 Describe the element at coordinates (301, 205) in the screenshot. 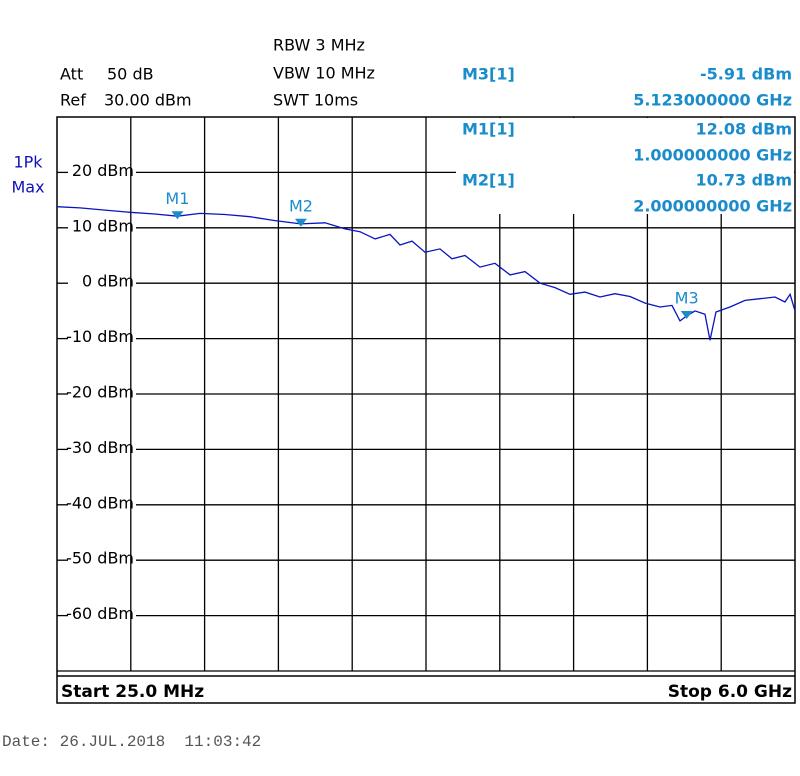

I see `marker-name: M2` at that location.